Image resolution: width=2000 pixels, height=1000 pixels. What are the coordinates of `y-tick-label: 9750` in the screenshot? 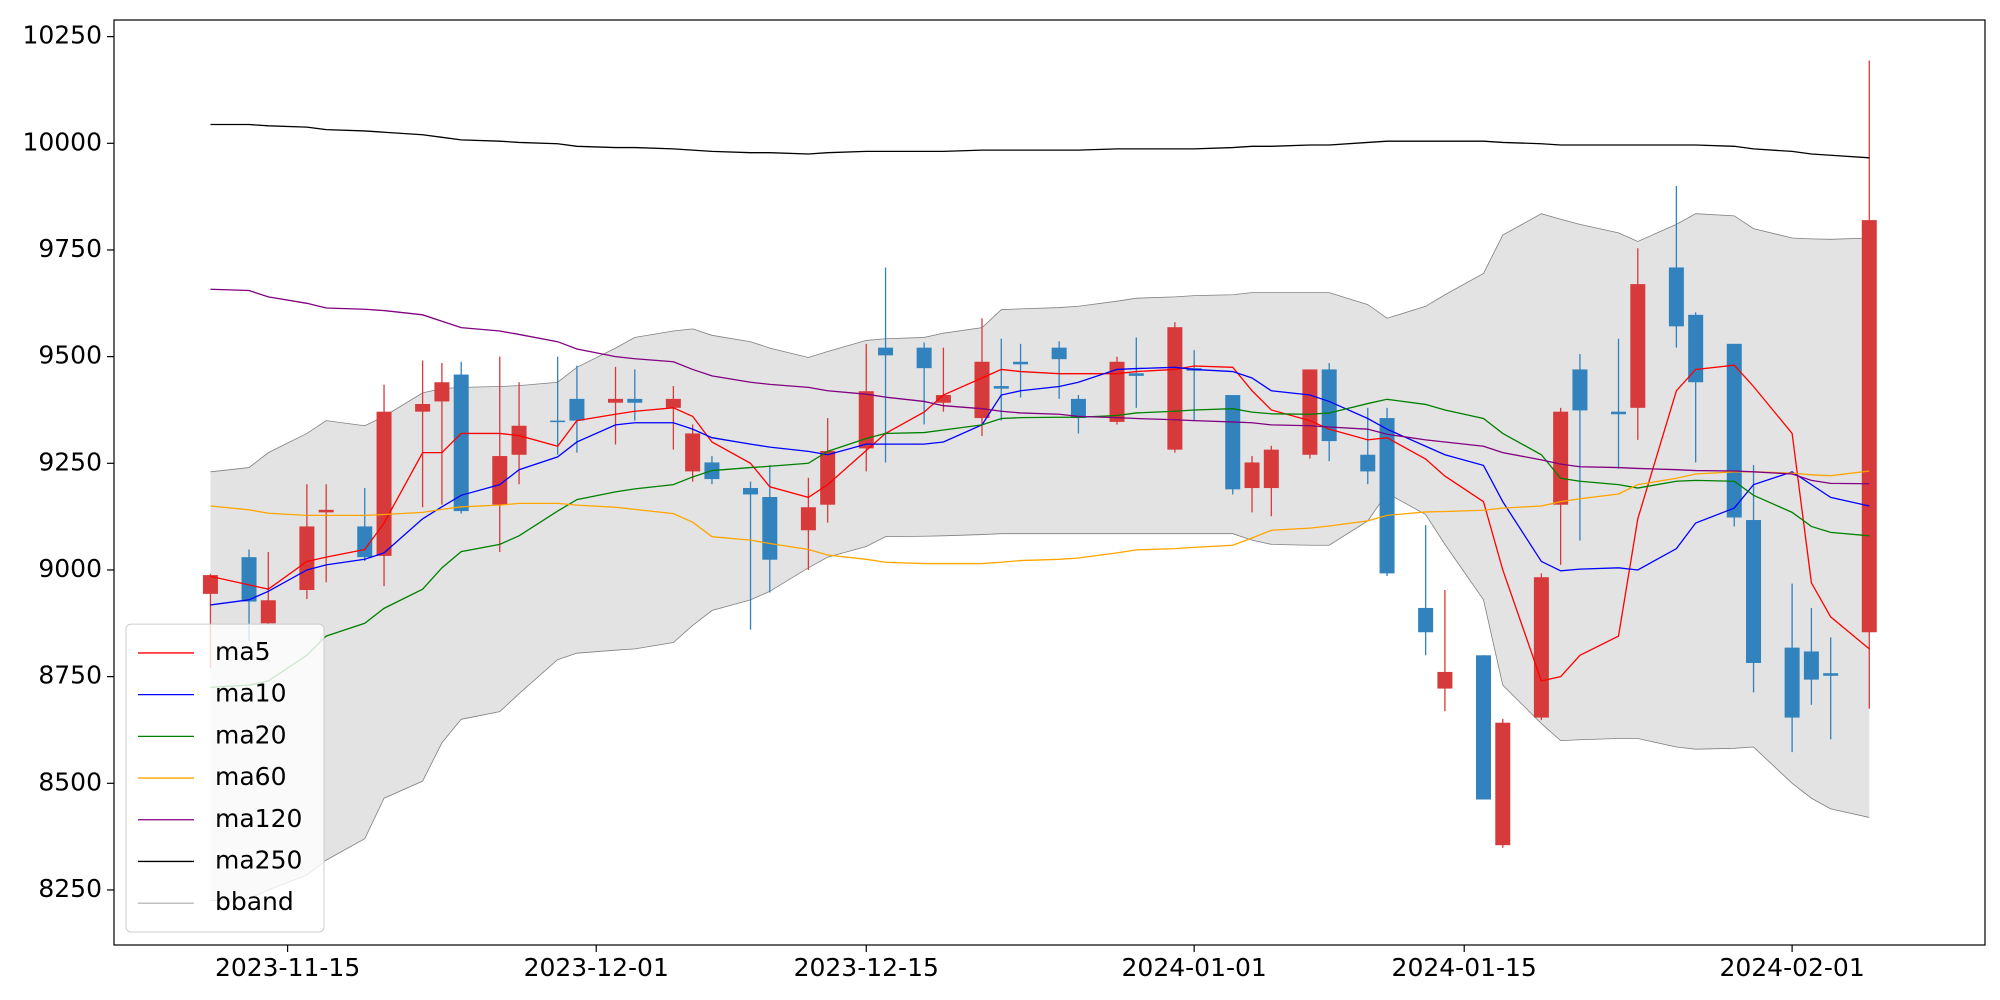 It's located at (70, 248).